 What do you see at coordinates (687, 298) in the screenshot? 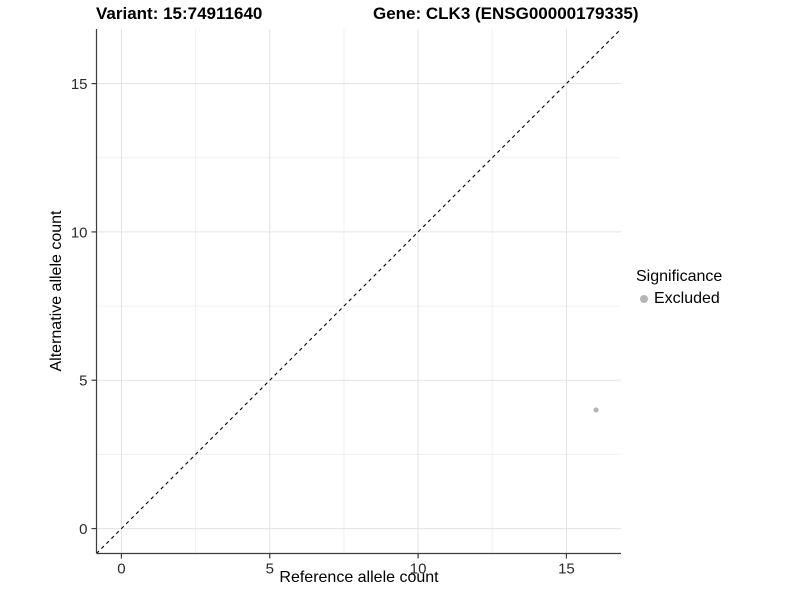
I see `legend-item-label: Excluded` at bounding box center [687, 298].